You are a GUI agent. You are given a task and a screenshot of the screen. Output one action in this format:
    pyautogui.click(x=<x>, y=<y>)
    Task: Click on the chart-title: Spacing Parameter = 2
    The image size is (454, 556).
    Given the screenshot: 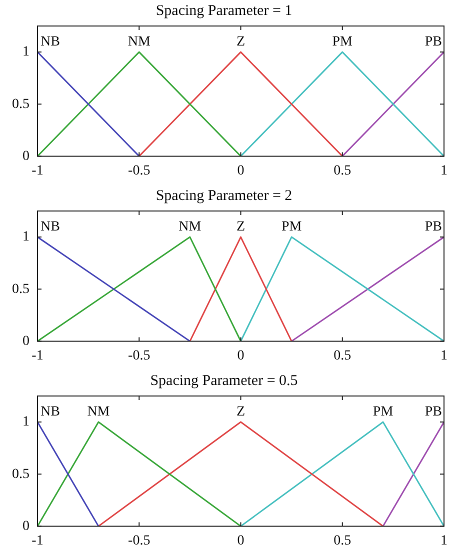 What is the action you would take?
    pyautogui.click(x=224, y=196)
    